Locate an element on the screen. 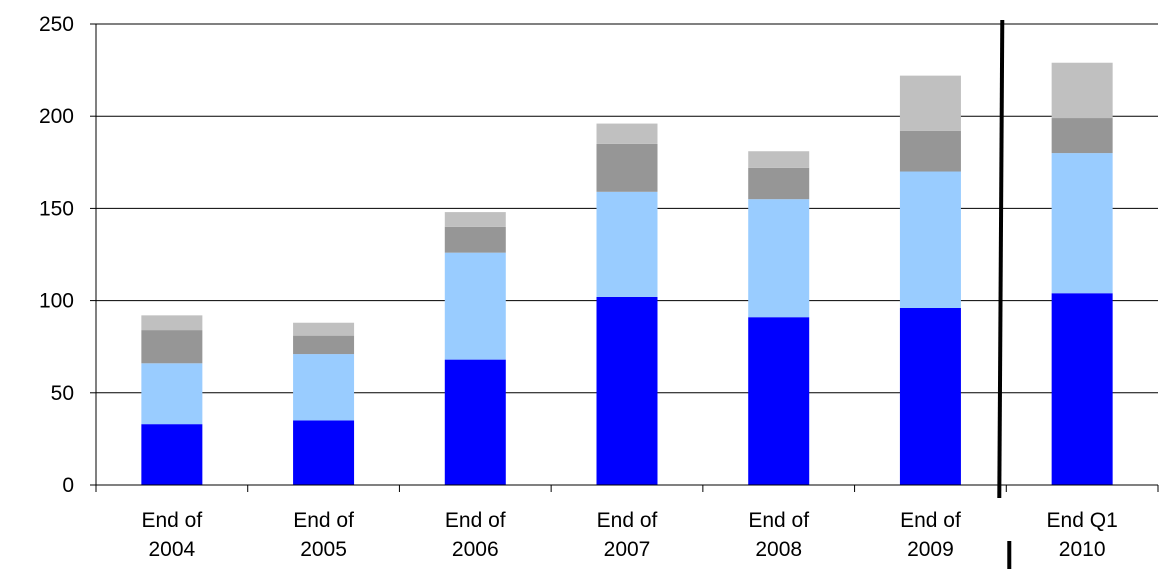 The image size is (1162, 574). period-divider is located at coordinates (1004, 294).